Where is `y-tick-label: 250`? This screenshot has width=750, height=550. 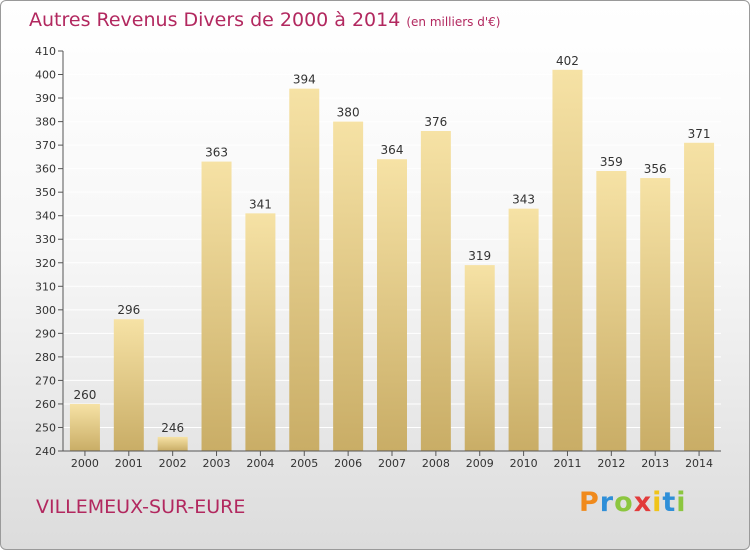
y-tick-label: 250 is located at coordinates (45, 427).